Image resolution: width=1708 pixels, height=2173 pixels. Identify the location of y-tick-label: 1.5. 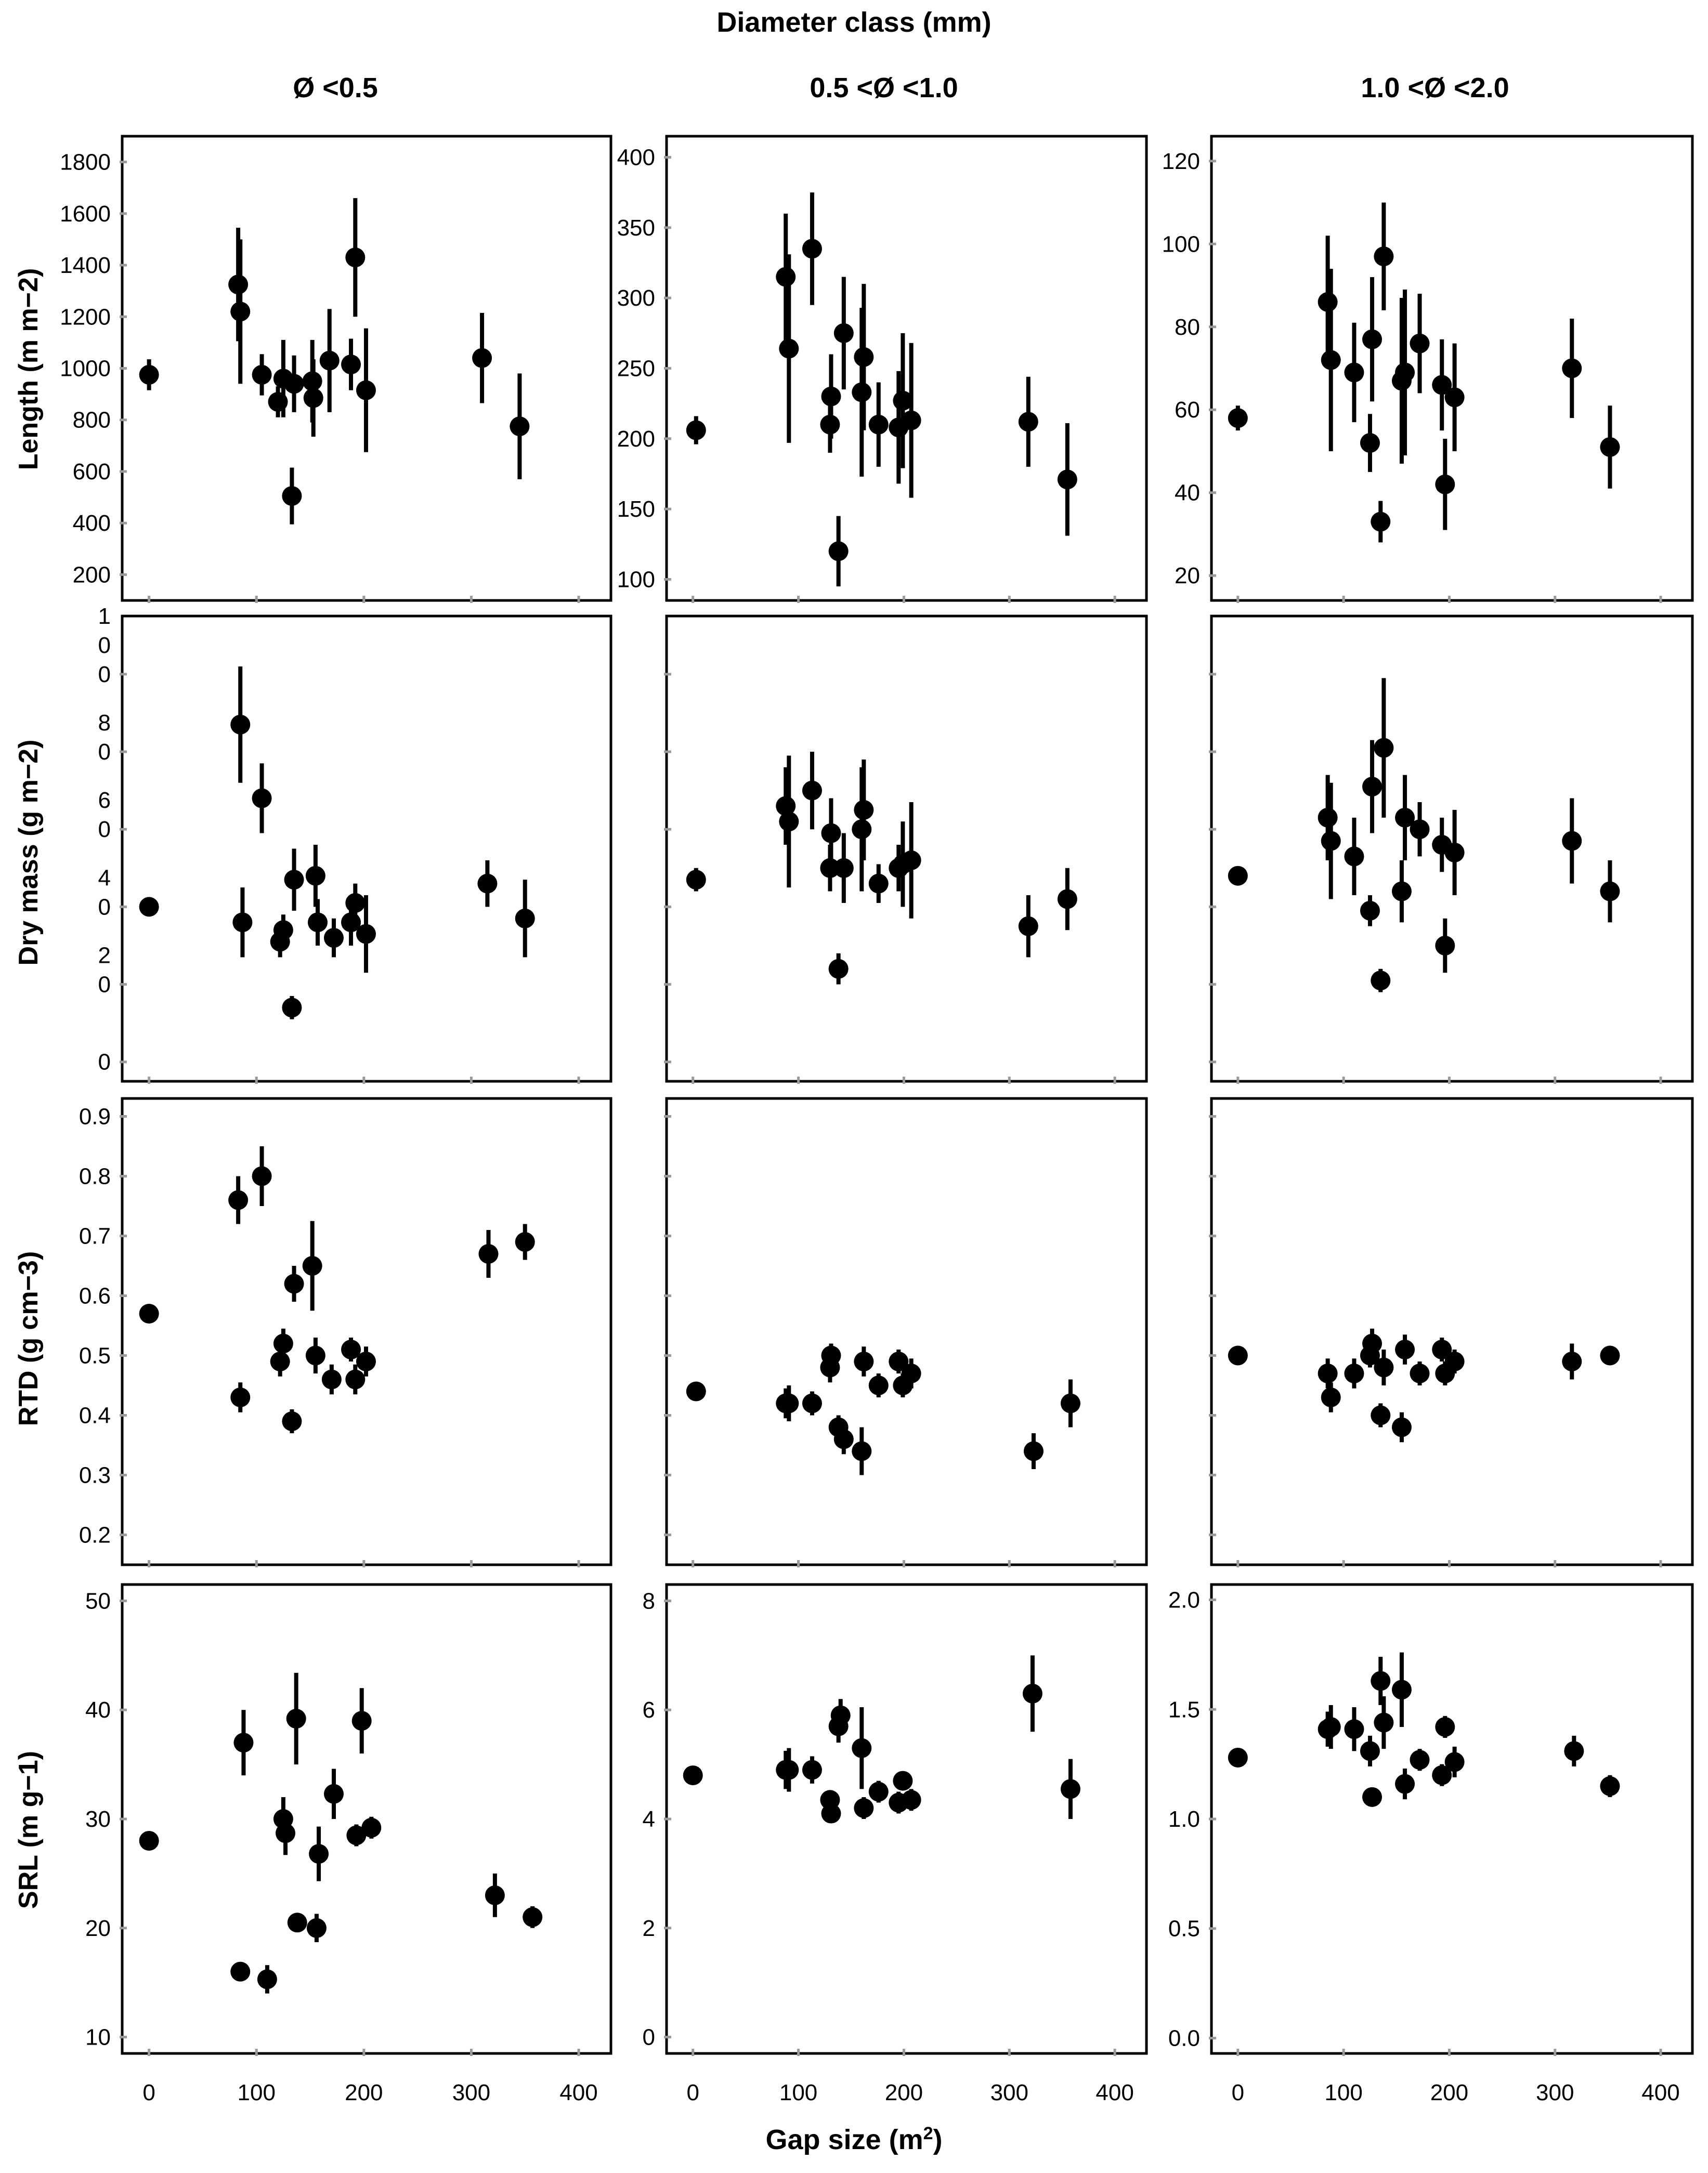
(1184, 1710).